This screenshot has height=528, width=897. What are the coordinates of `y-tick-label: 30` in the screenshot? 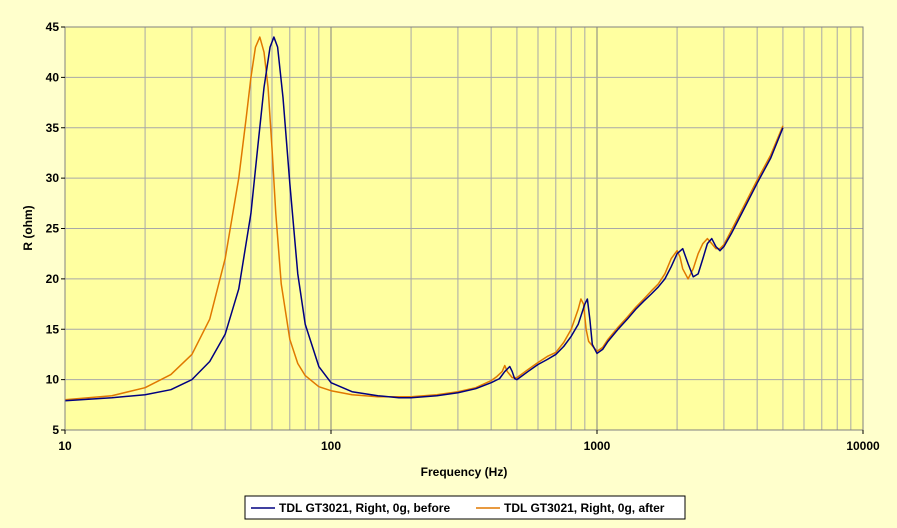 It's located at (53, 178).